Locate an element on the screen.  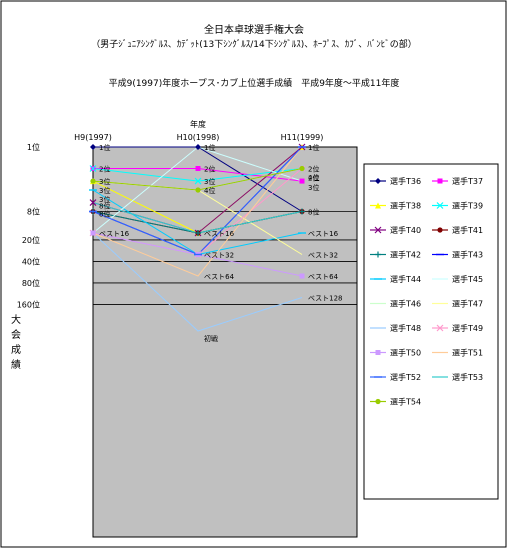
y-axis-title-char: 績 is located at coordinates (16, 364).